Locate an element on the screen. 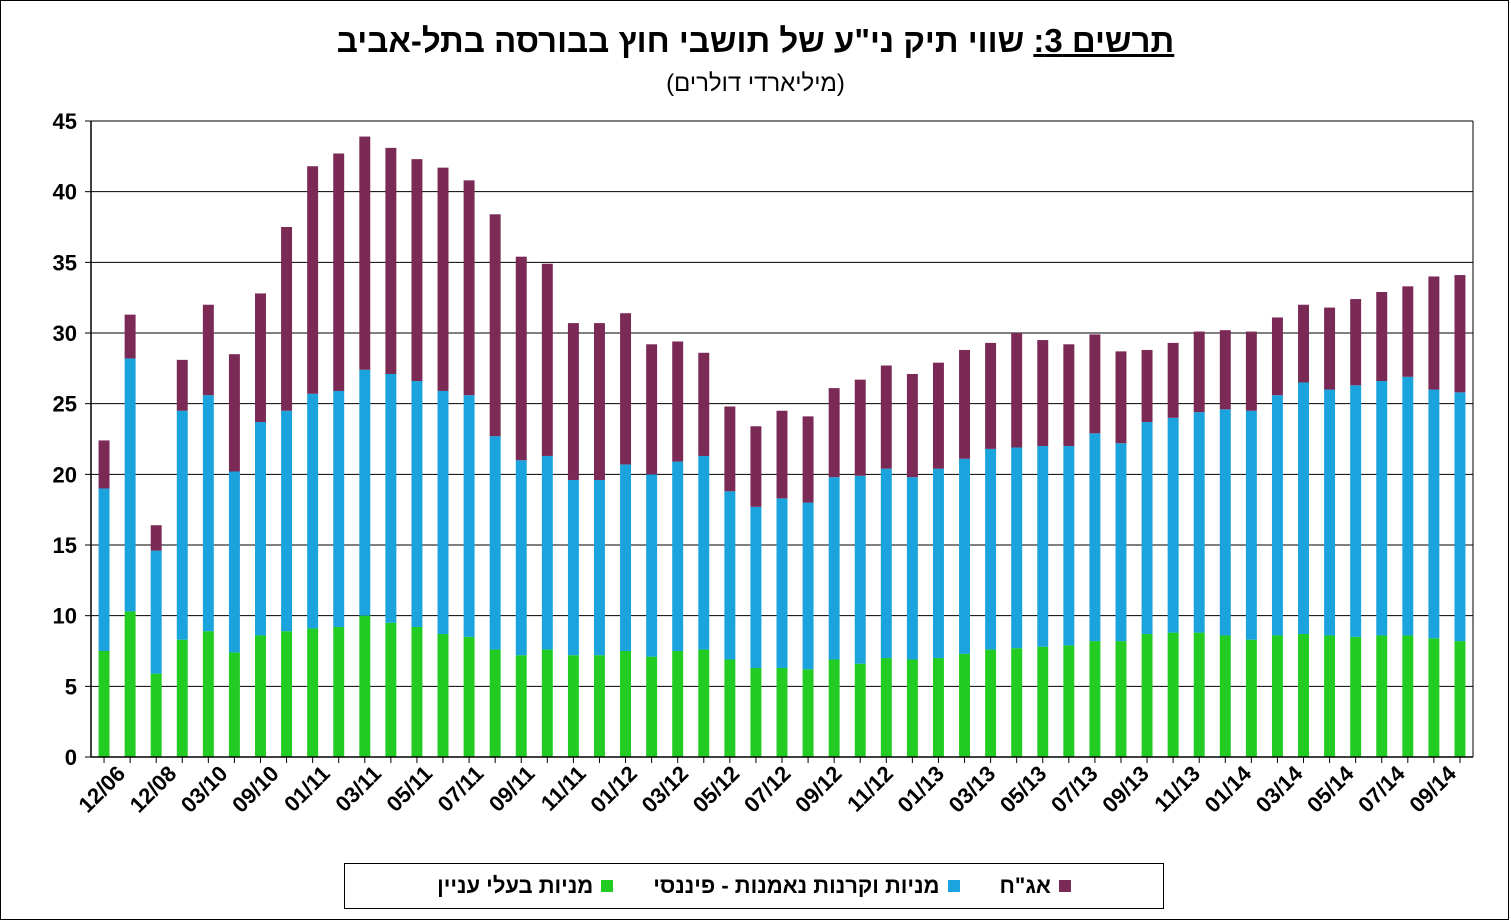 This screenshot has height=922, width=1511. legend-swatch-bonds is located at coordinates (1064, 886).